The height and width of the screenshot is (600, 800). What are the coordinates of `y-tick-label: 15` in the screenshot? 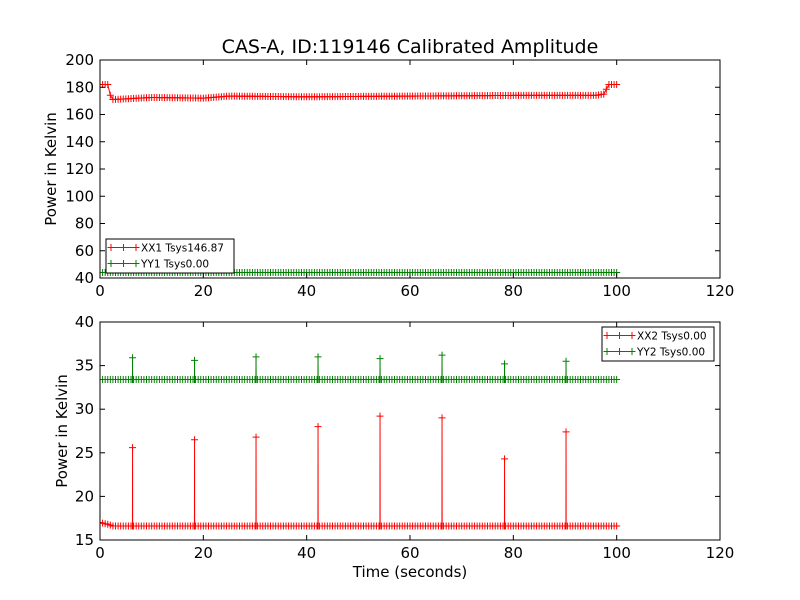 It's located at (84, 540).